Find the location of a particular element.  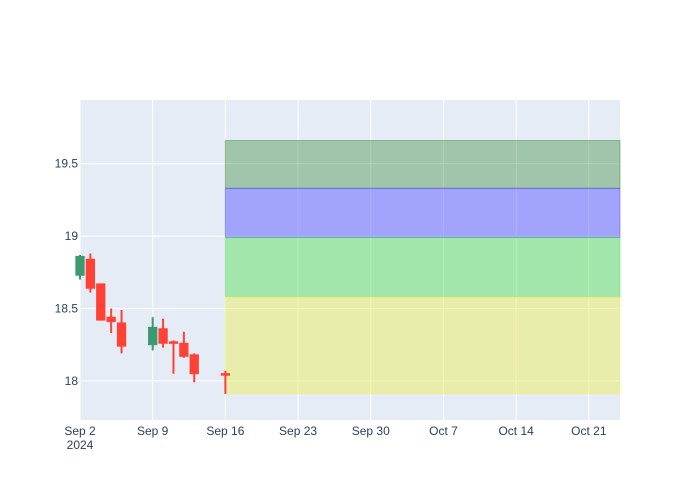

y-tick-label: 19.5 is located at coordinates (67, 164).